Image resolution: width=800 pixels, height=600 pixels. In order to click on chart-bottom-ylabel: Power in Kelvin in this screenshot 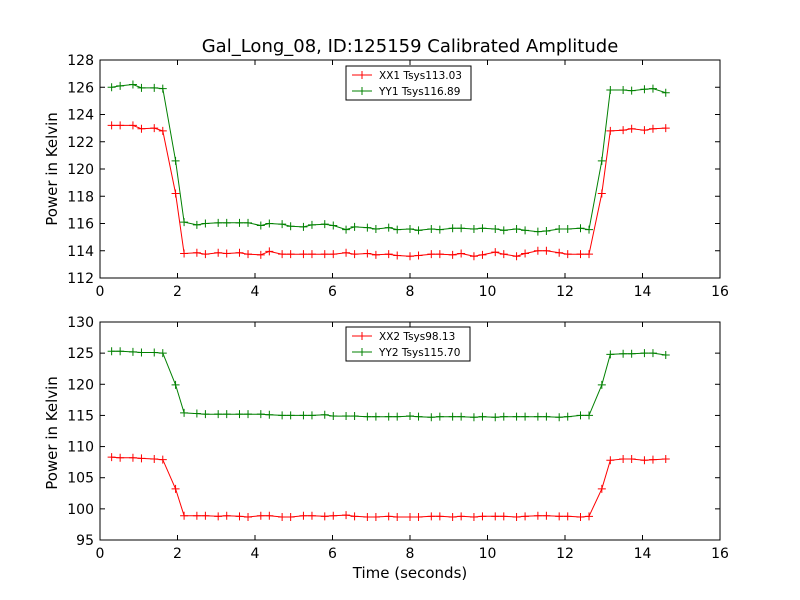, I will do `click(52, 433)`.